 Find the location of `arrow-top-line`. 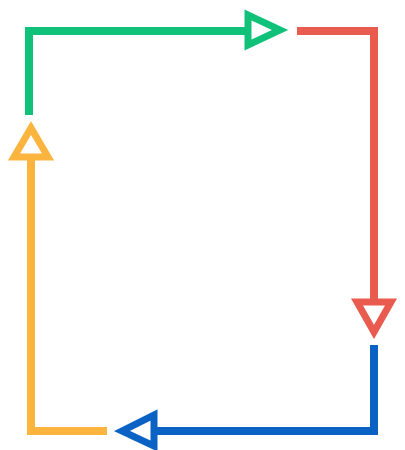

arrow-top-line is located at coordinates (135, 71).